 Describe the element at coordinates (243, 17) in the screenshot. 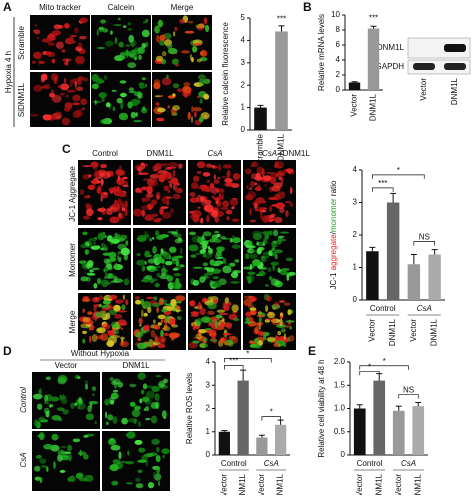

I see `y-tick-label: 5` at that location.